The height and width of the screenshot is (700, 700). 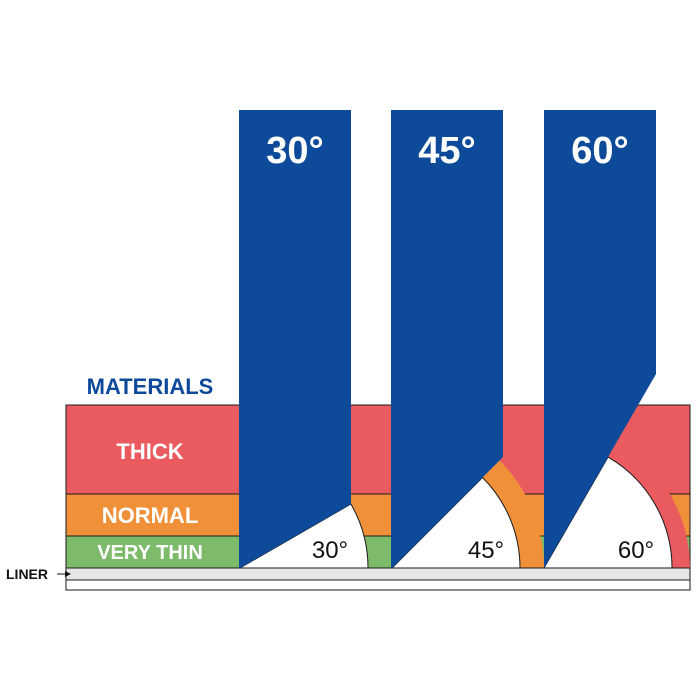 What do you see at coordinates (330, 550) in the screenshot?
I see `angle-30-label: 30°` at bounding box center [330, 550].